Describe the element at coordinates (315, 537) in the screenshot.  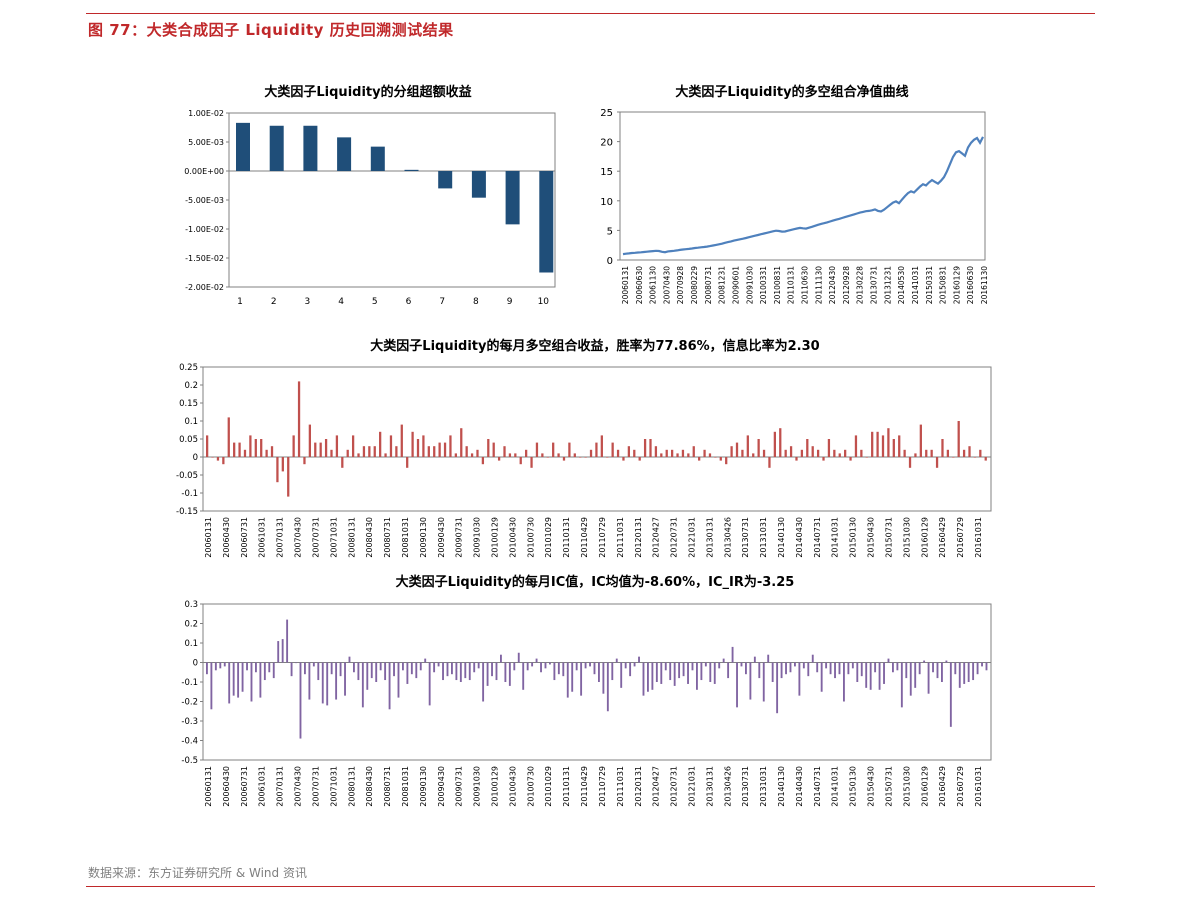
I see `chart3-xtick-label: 20070731` at that location.